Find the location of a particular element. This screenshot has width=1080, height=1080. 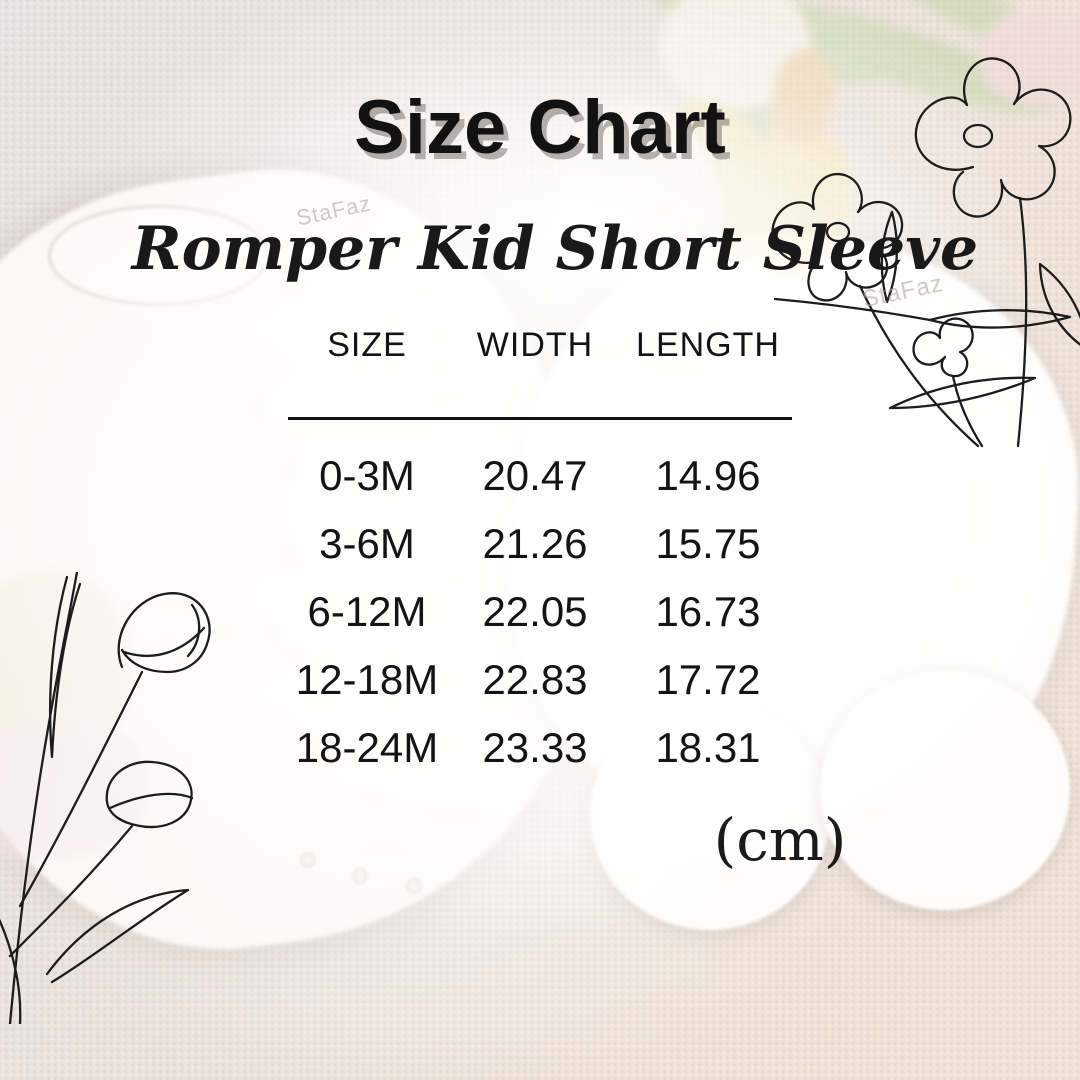

table-row: 6-12M 22.05 16.73 is located at coordinates (540, 612).